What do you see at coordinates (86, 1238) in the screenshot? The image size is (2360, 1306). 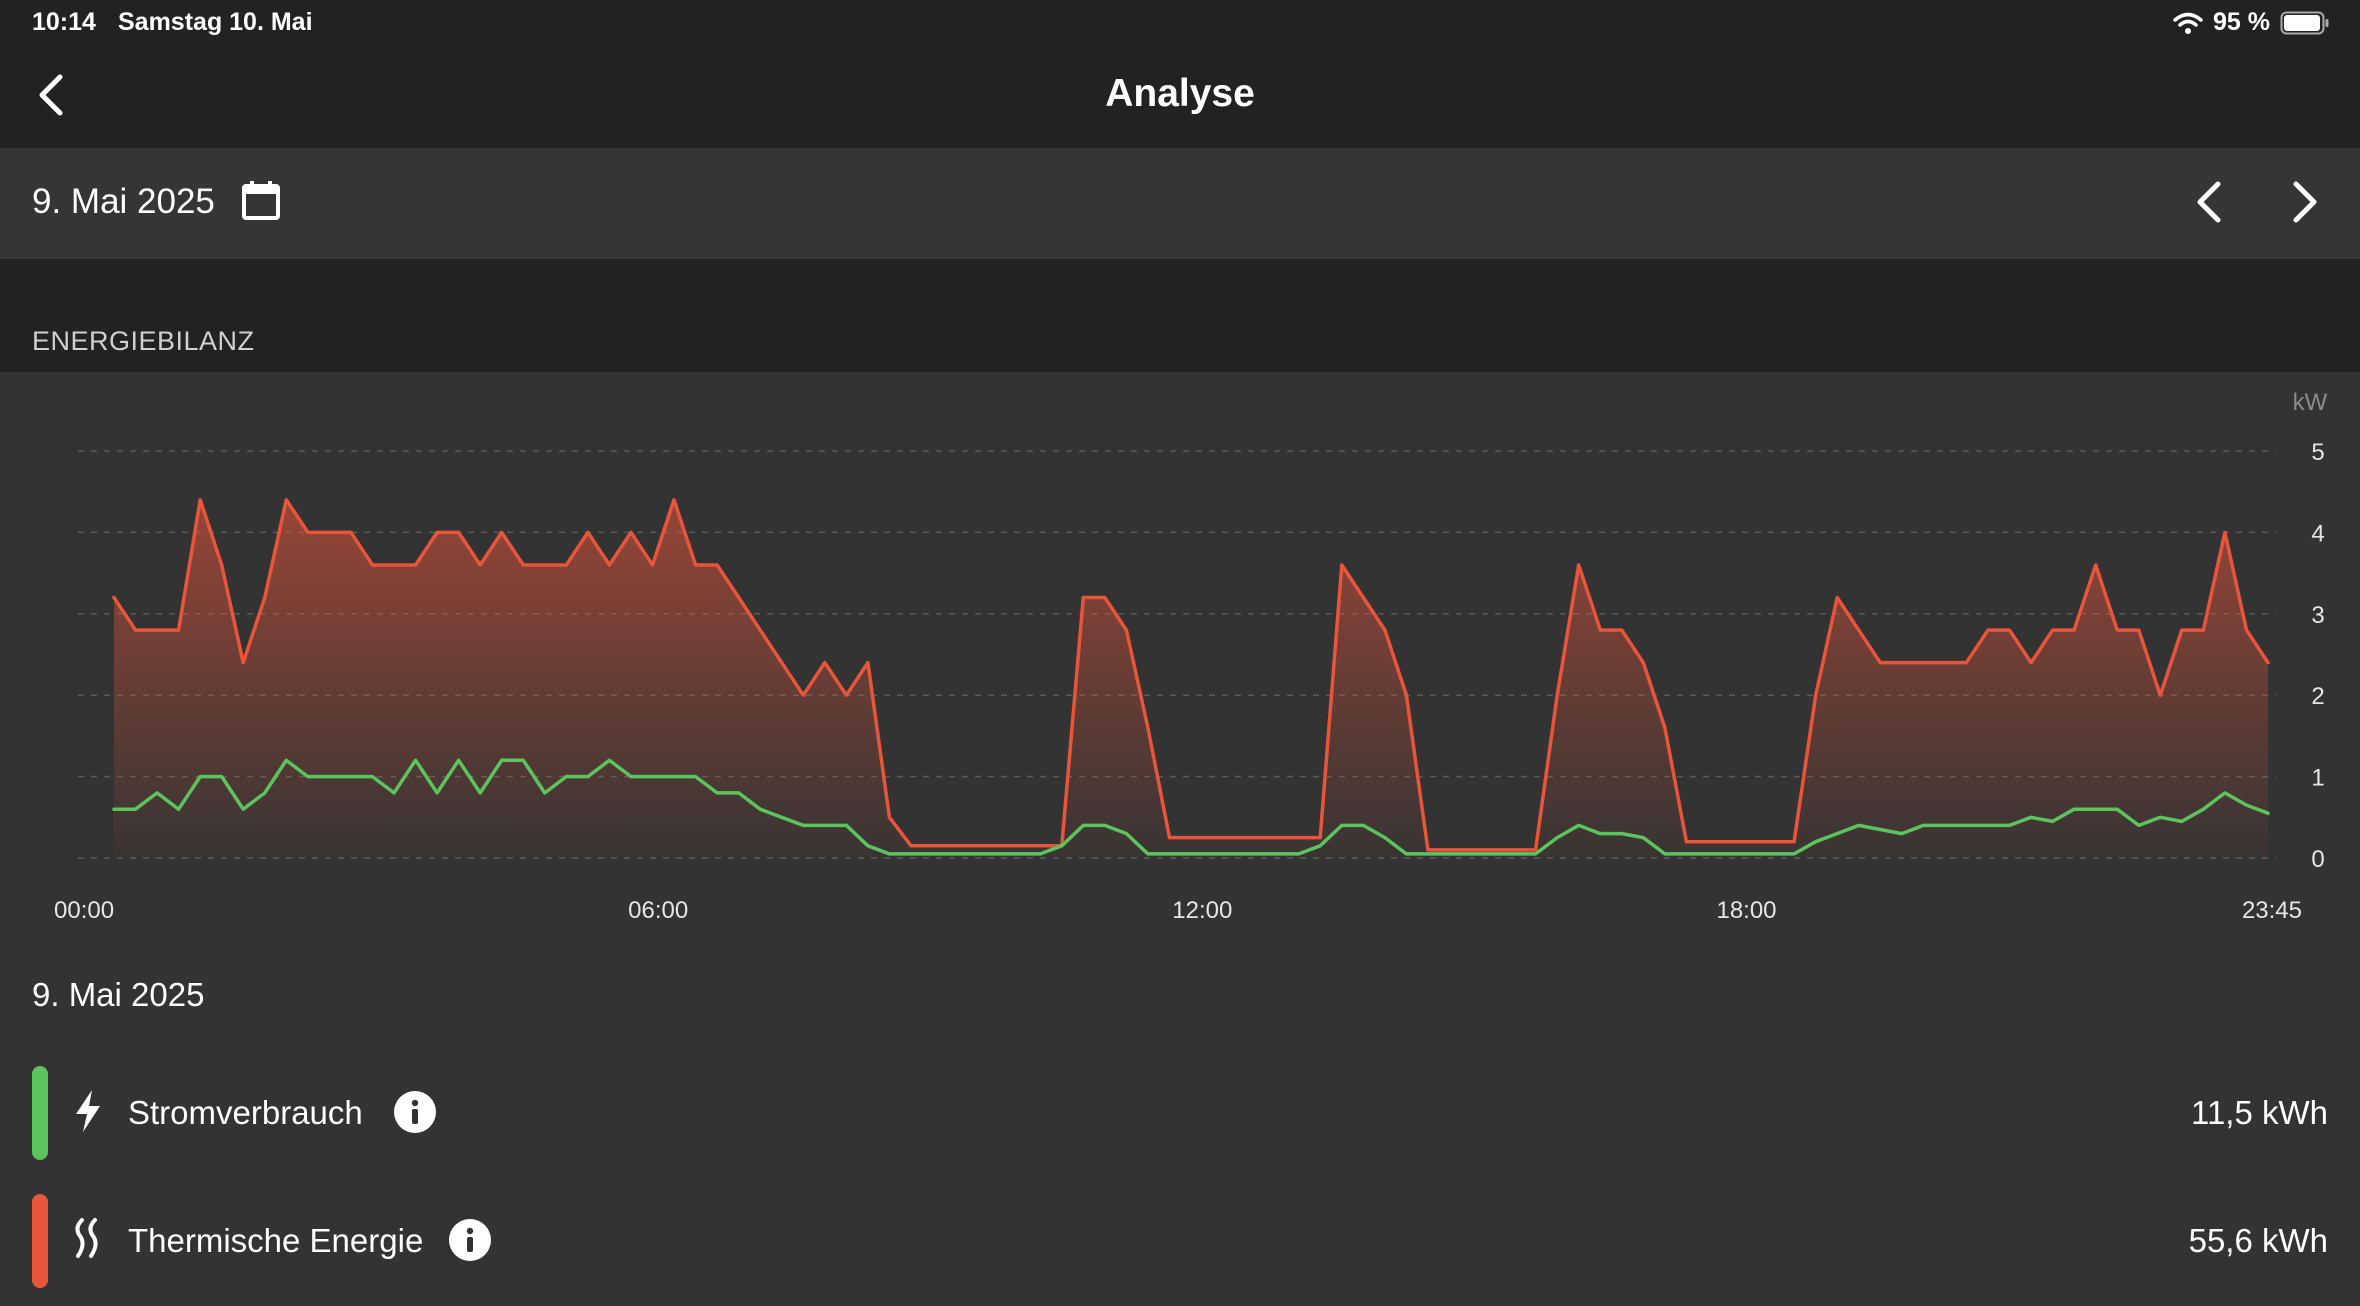 I see `heat-waves-icon` at bounding box center [86, 1238].